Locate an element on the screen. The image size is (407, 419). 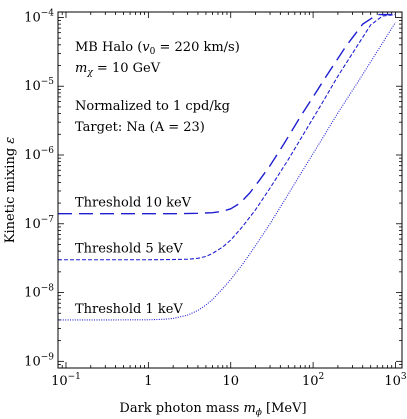
x-tick-label: 10³ is located at coordinates (395, 380).